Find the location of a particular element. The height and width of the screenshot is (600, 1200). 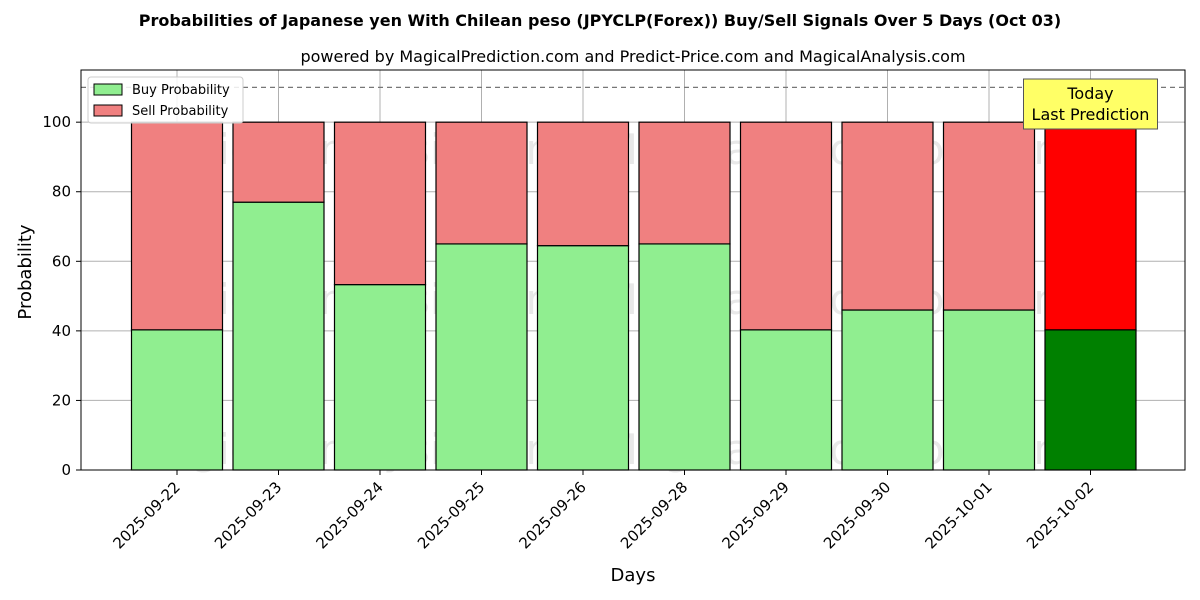

y-tick-label: 100 is located at coordinates (56, 122).